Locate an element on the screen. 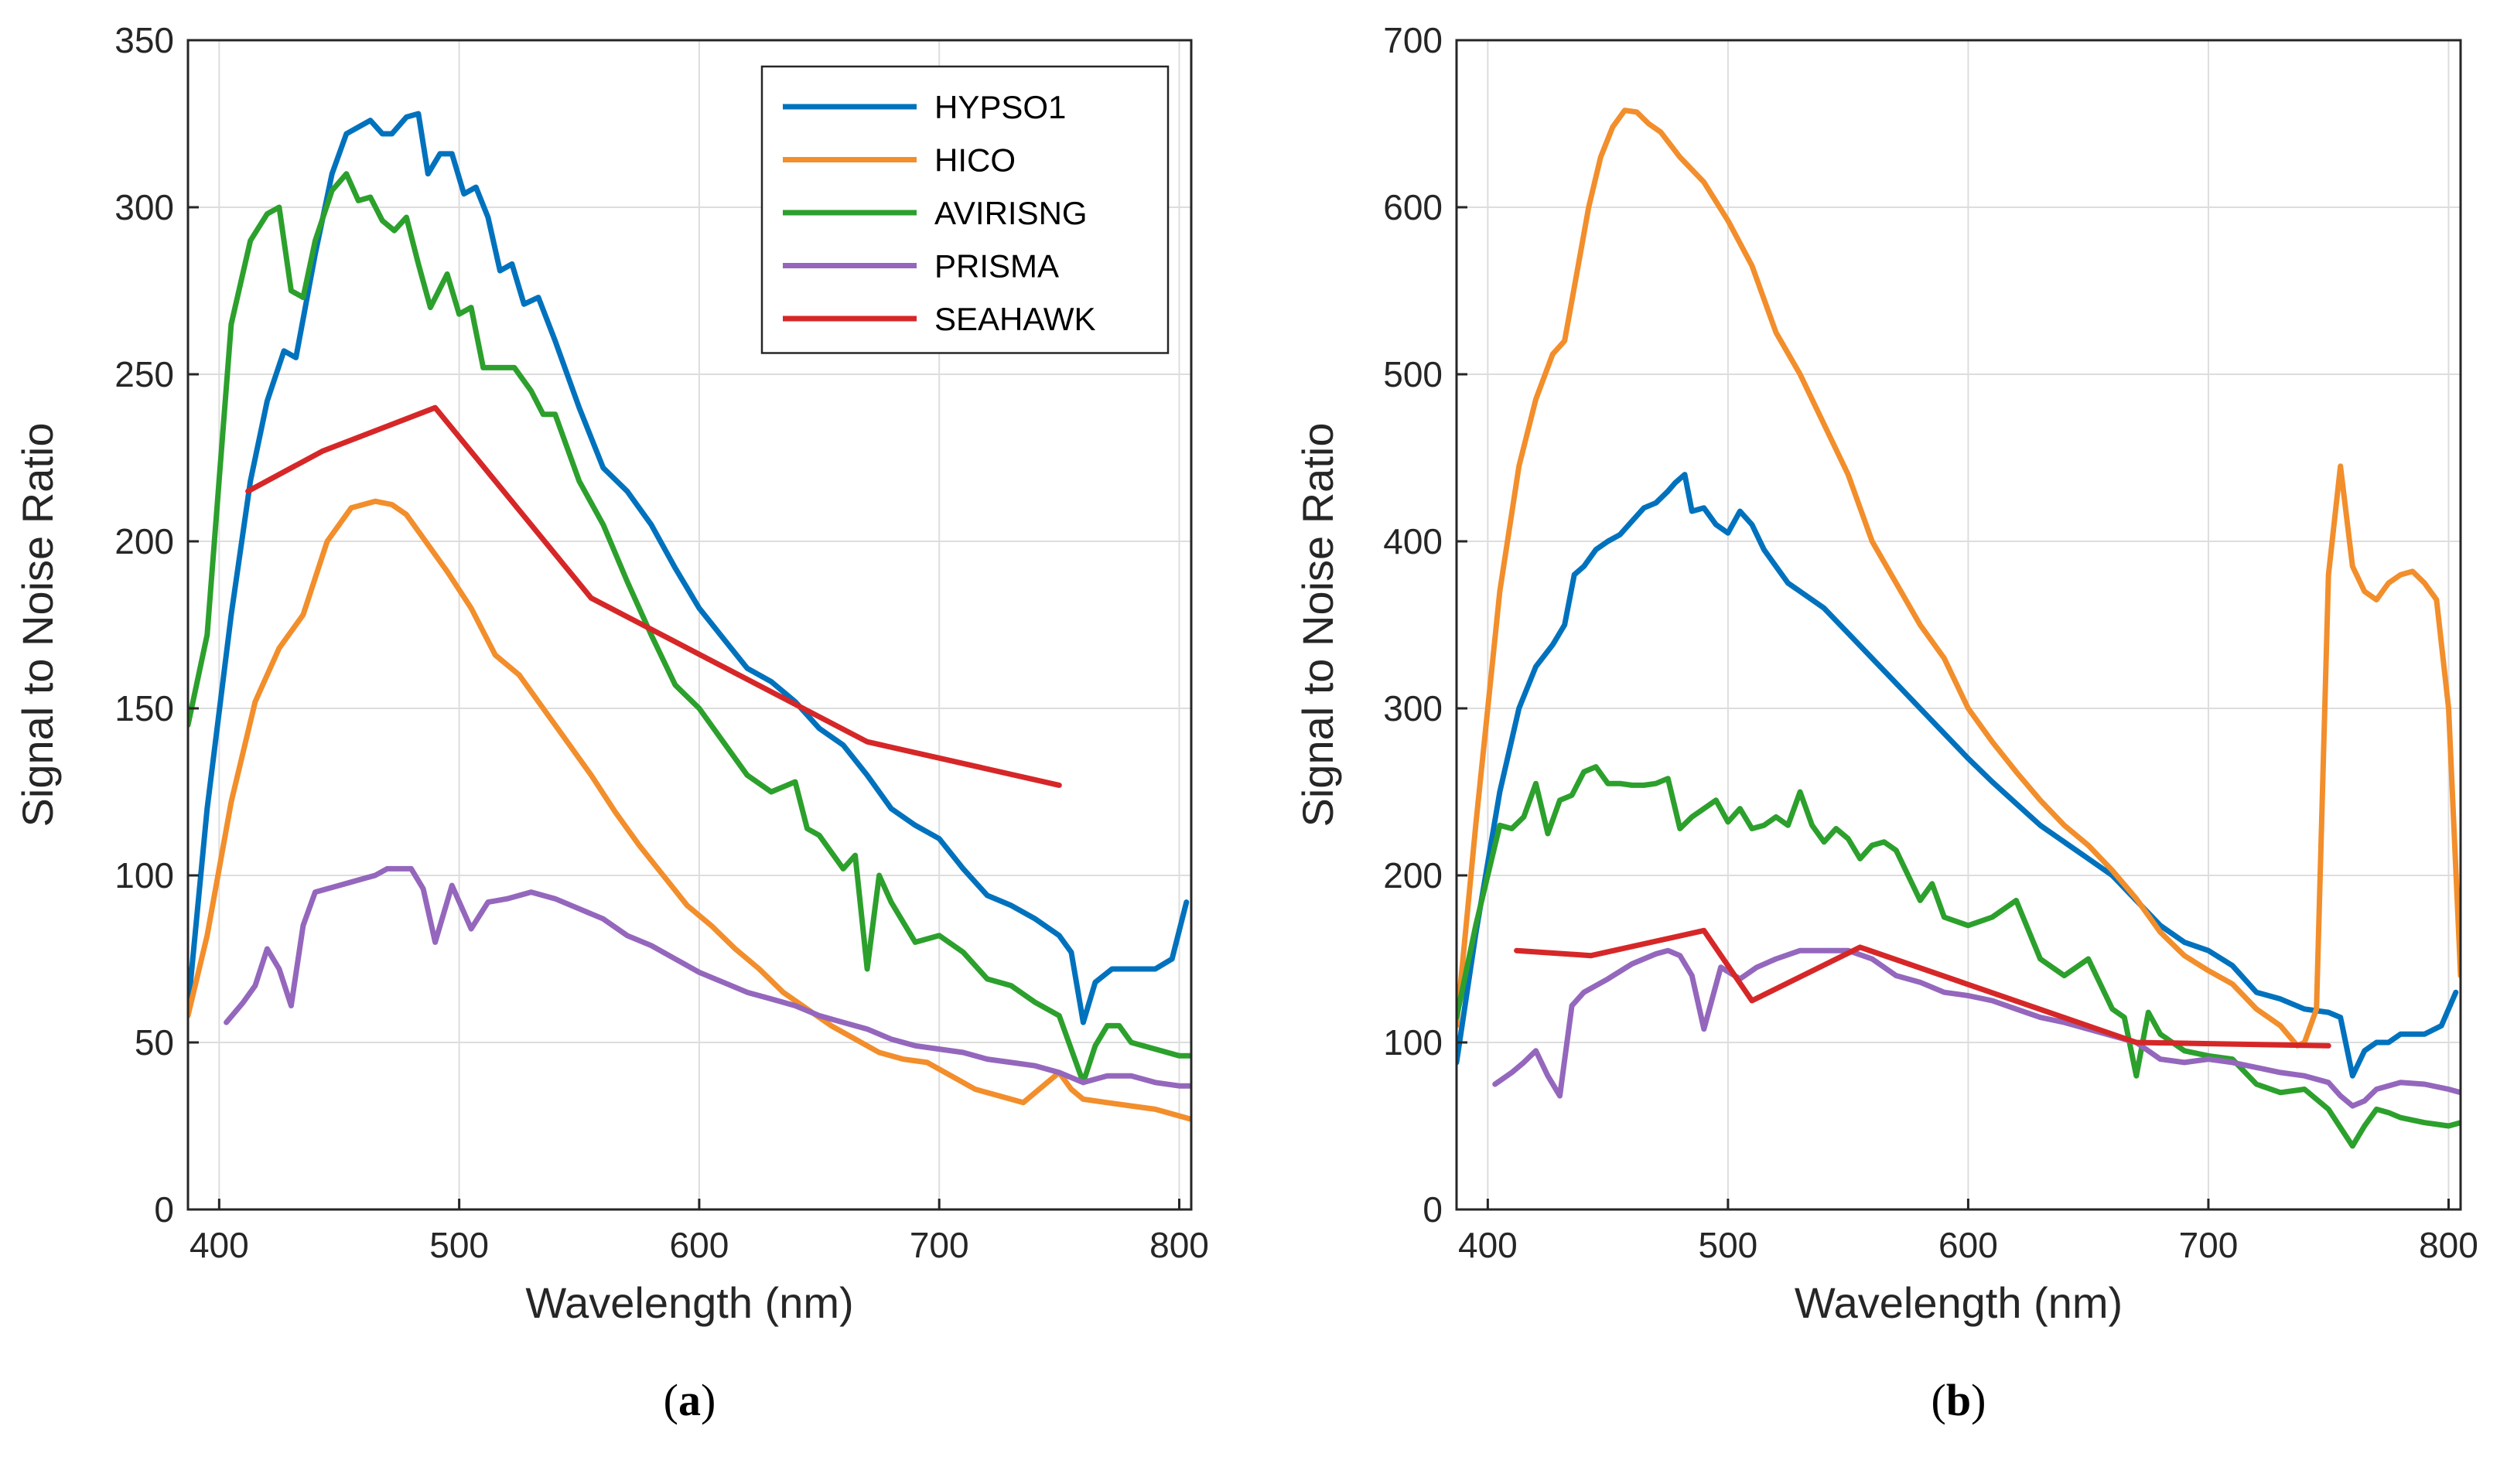 The image size is (2507, 1484). y-tick-label: 250 is located at coordinates (144, 374).